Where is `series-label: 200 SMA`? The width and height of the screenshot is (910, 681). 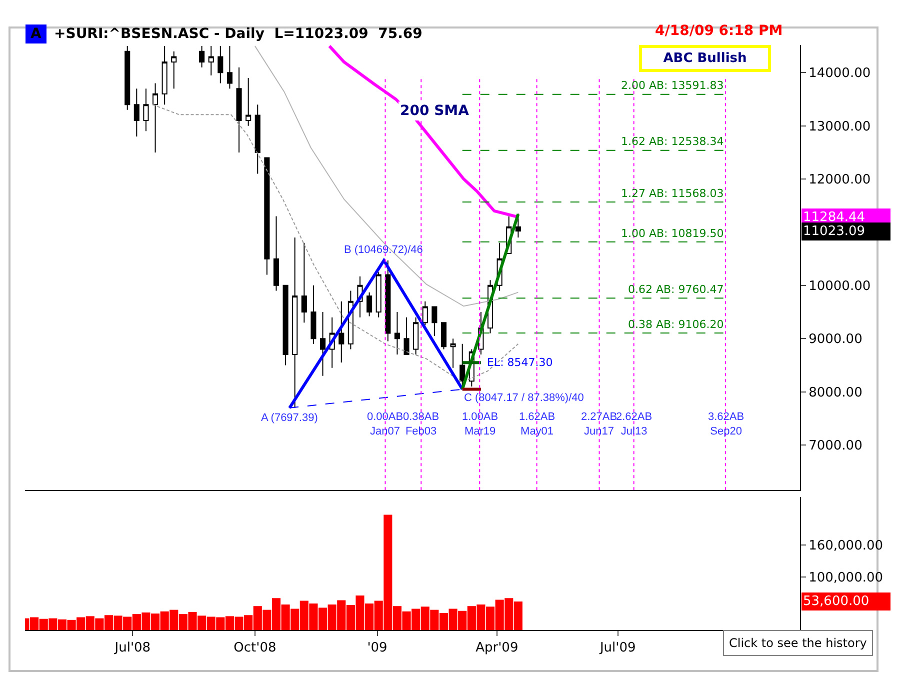
series-label: 200 SMA is located at coordinates (435, 111).